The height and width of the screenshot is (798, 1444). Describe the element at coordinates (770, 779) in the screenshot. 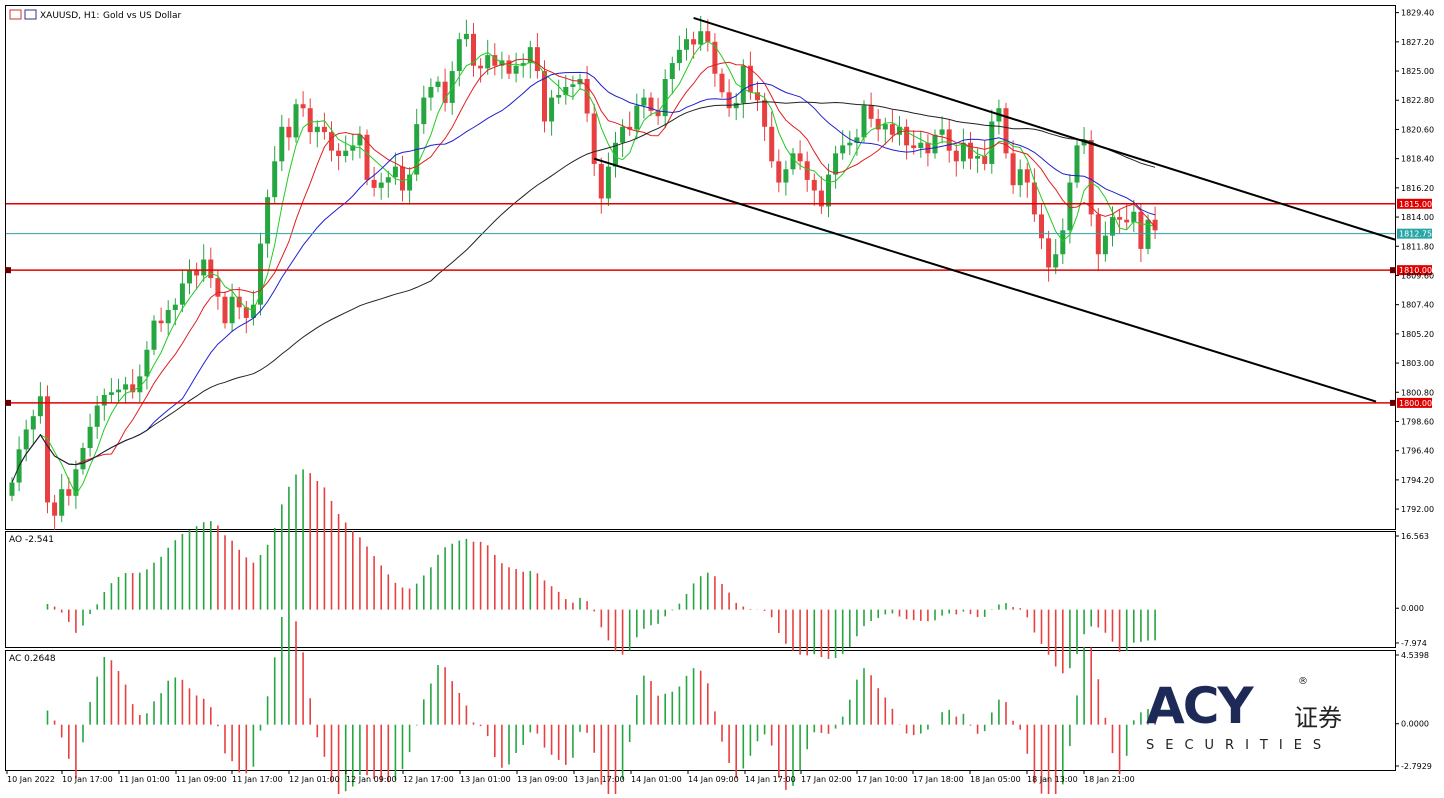

I see `time-tick-label: 14 Jan 17:00` at that location.